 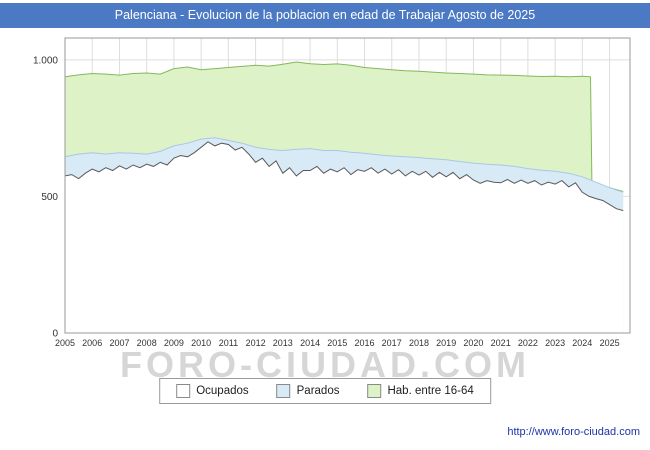 I want to click on svg-text: 2008, so click(x=147, y=343).